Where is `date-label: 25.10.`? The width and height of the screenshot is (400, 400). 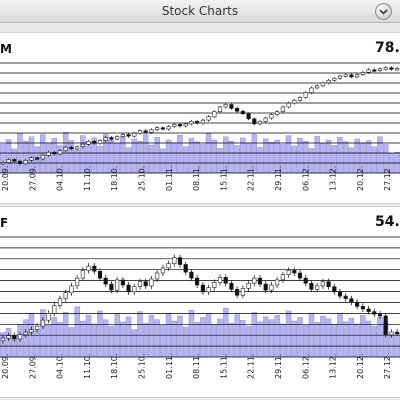
date-label: 25.10. is located at coordinates (142, 366).